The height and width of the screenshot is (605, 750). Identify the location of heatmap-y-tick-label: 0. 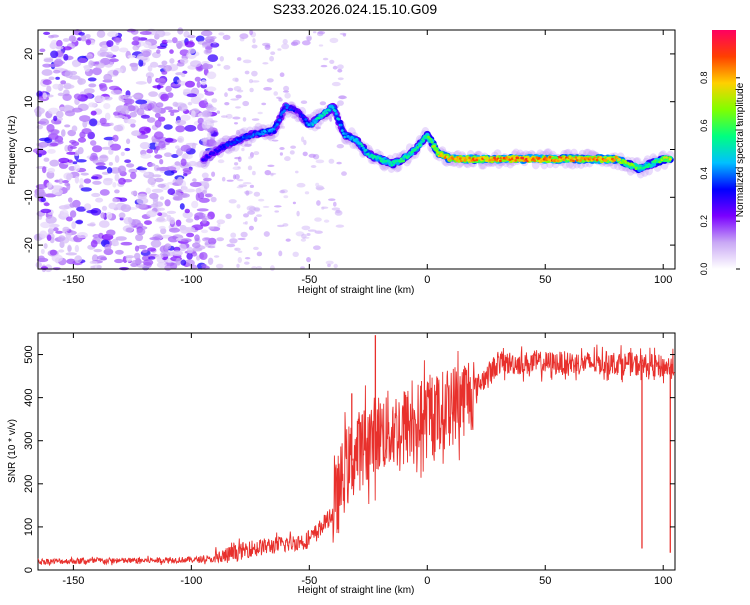
(29, 149).